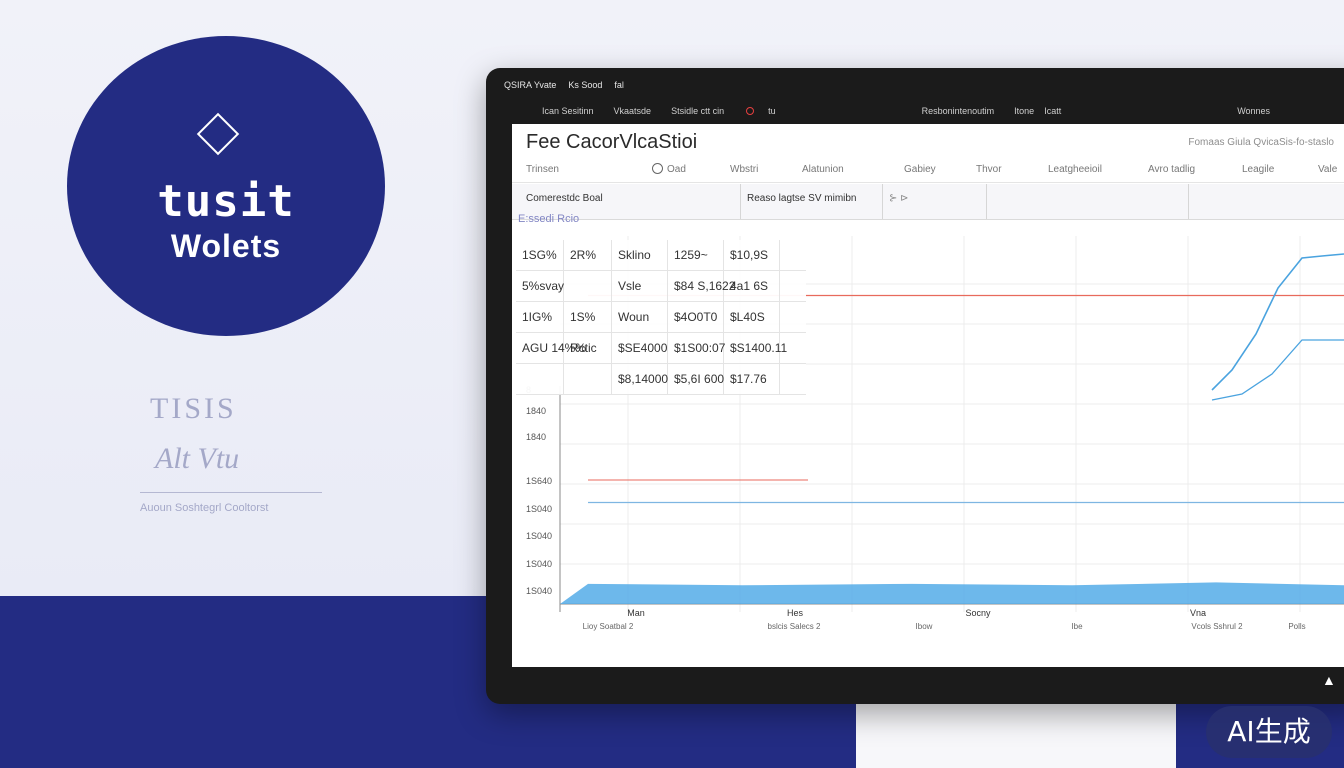 This screenshot has height=768, width=1344. What do you see at coordinates (540, 255) in the screenshot?
I see `table-cell: 1SG%` at bounding box center [540, 255].